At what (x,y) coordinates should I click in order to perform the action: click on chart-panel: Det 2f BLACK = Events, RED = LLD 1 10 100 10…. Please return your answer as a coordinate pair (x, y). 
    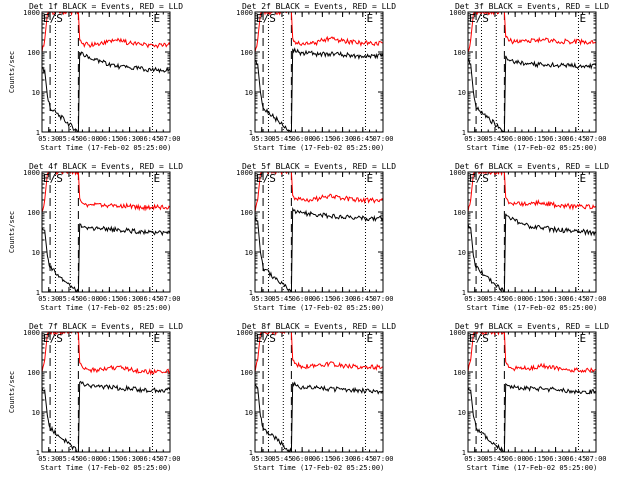
    Looking at the image, I should click on (316, 77).